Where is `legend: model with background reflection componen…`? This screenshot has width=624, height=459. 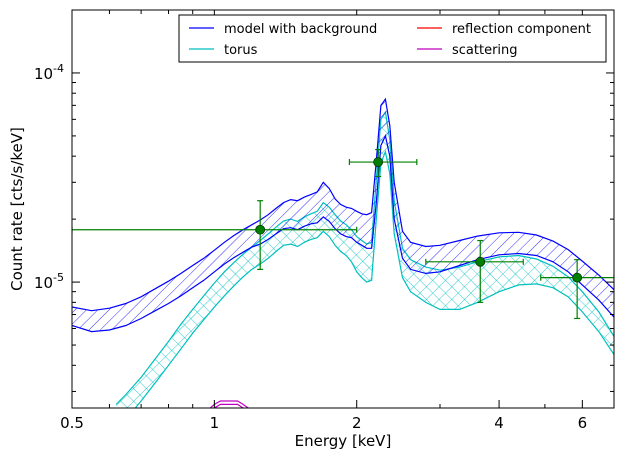
legend: model with background reflection componen… is located at coordinates (392, 38).